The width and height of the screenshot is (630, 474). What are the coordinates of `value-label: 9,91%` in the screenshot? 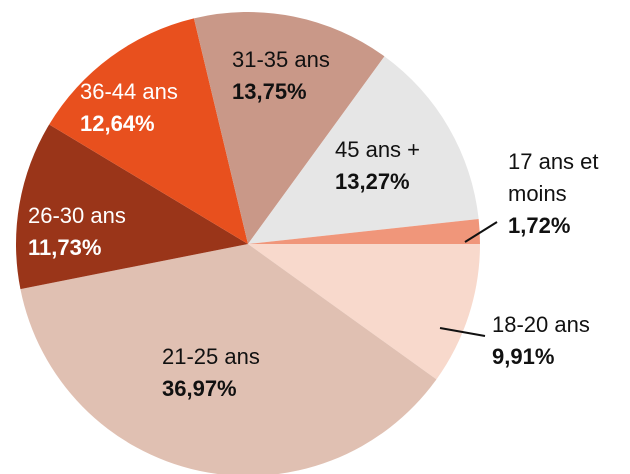 It's located at (523, 356).